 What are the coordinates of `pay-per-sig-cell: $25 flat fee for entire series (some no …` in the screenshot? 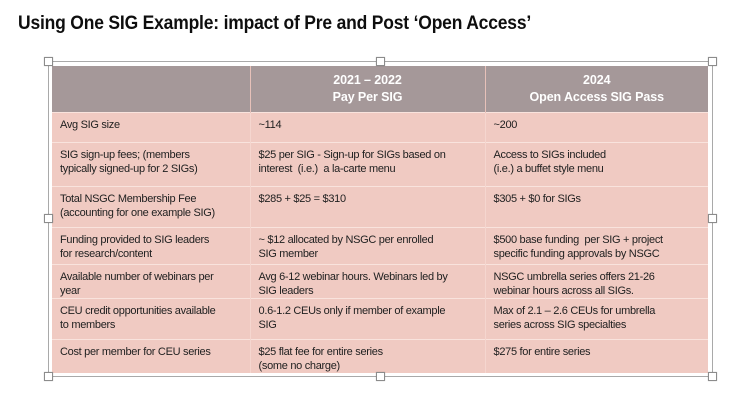 It's located at (367, 355).